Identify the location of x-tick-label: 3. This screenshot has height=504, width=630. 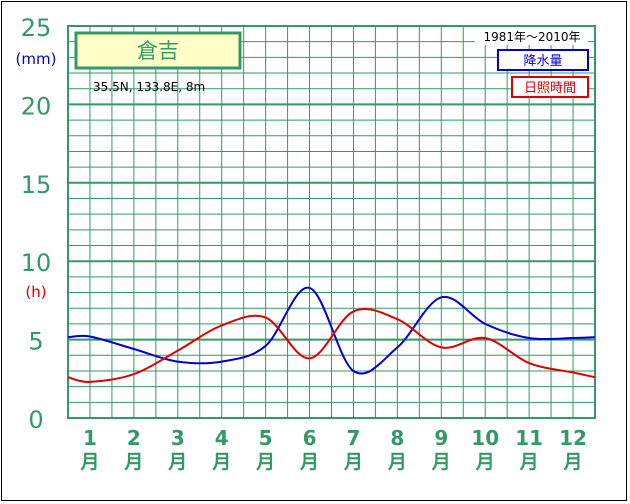
(178, 438).